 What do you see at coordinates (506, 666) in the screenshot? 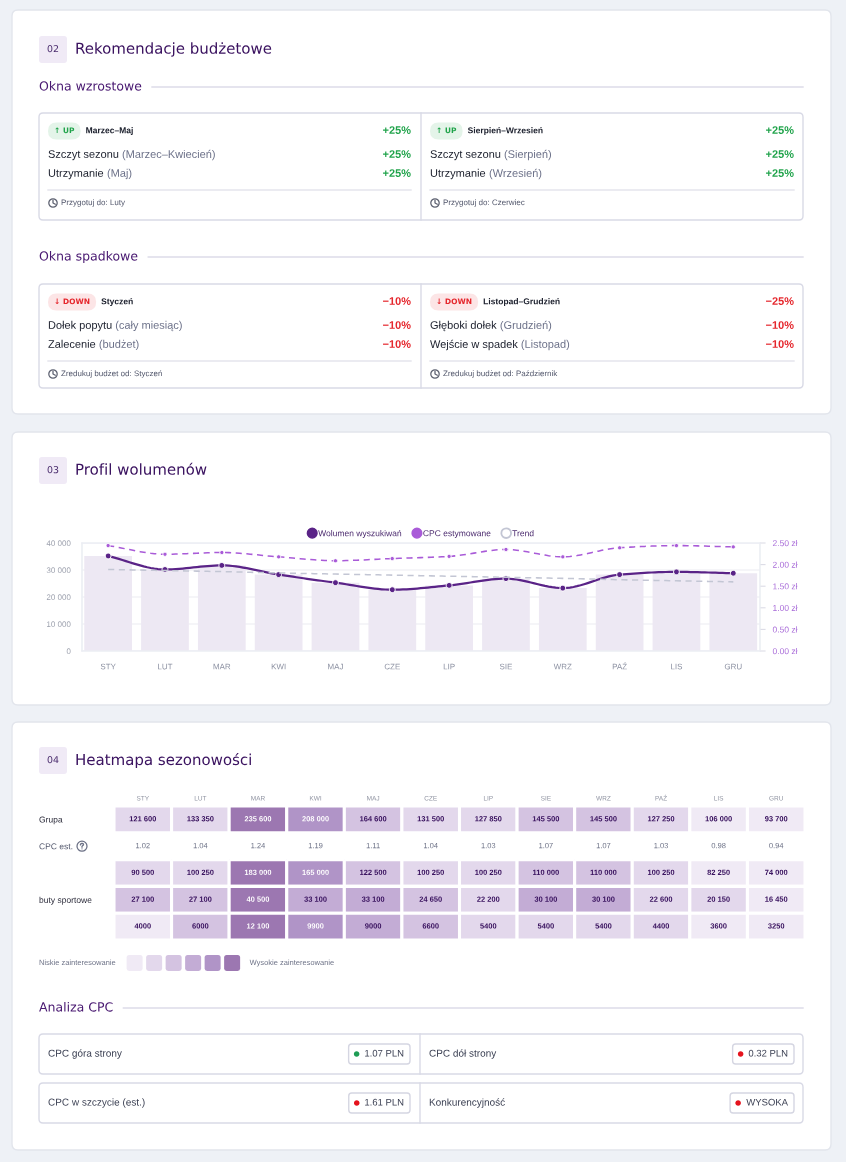
I see `x-tick-label: SIE` at bounding box center [506, 666].